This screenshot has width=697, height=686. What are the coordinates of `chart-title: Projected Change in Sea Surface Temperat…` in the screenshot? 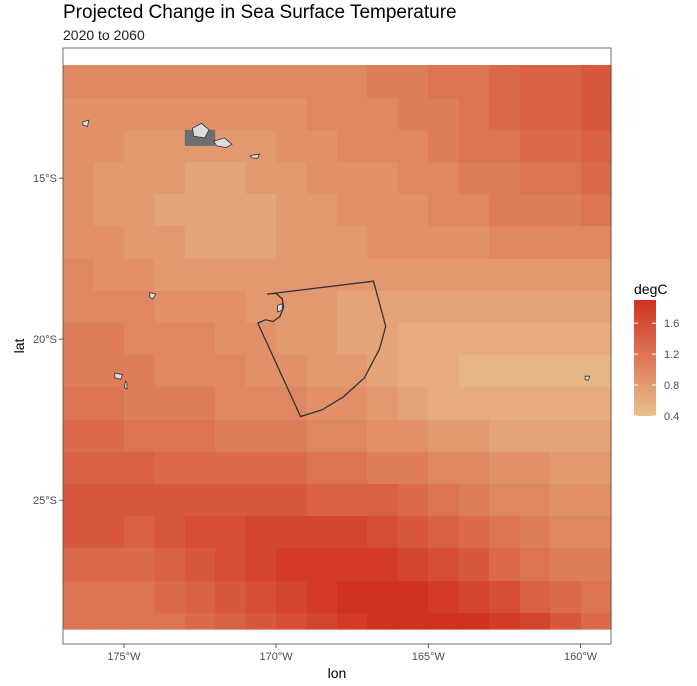 It's located at (260, 12).